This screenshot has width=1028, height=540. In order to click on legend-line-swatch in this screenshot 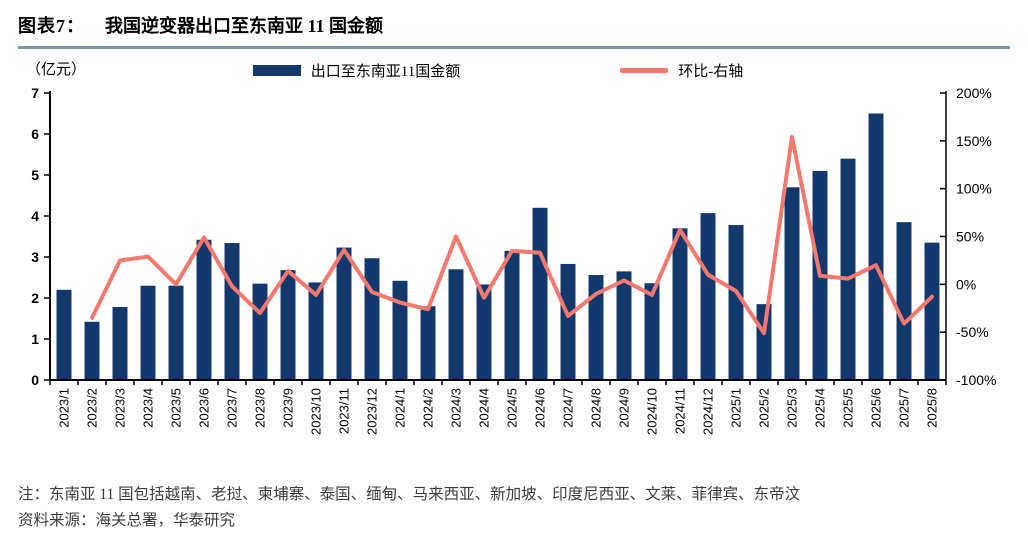, I will do `click(644, 70)`.